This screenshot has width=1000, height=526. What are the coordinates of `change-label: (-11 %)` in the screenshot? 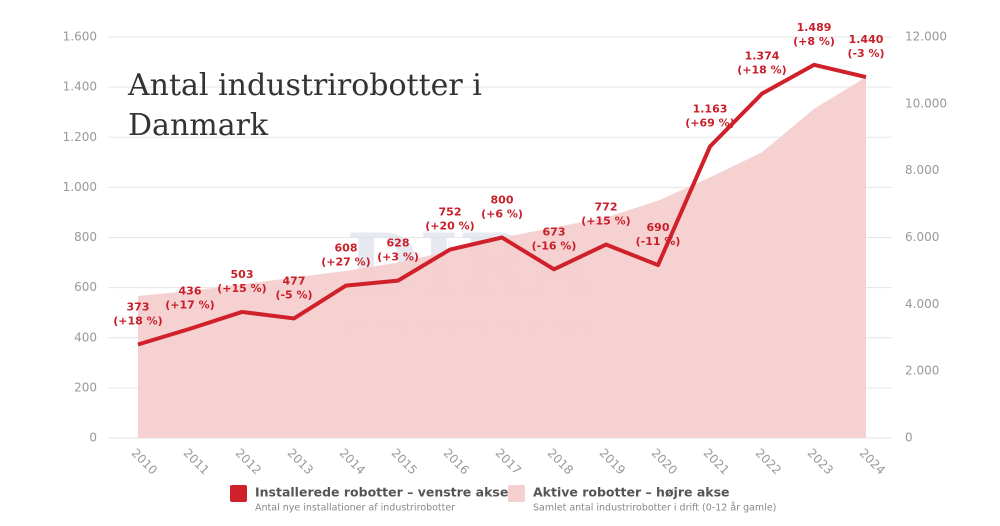 It's located at (658, 241).